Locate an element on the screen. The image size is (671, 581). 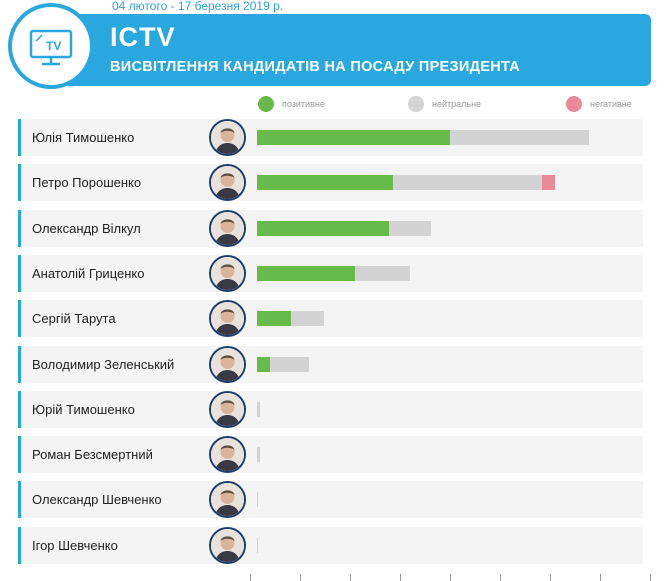
logo-text: TV is located at coordinates (53, 46).